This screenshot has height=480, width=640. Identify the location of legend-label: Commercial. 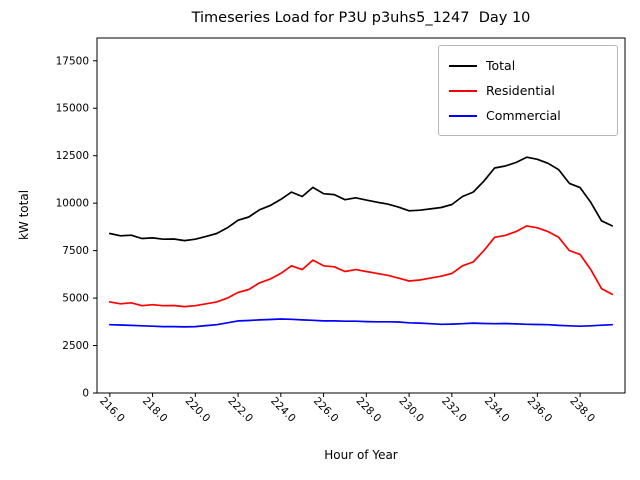
(523, 115).